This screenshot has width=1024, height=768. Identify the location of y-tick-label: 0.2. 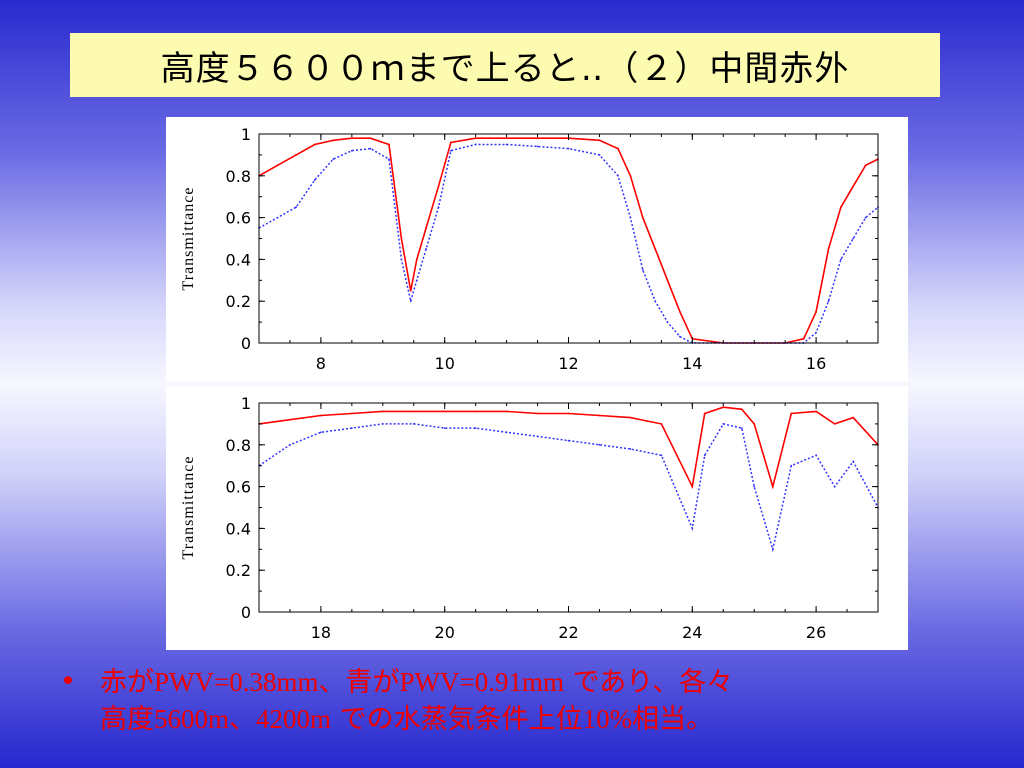
(238, 301).